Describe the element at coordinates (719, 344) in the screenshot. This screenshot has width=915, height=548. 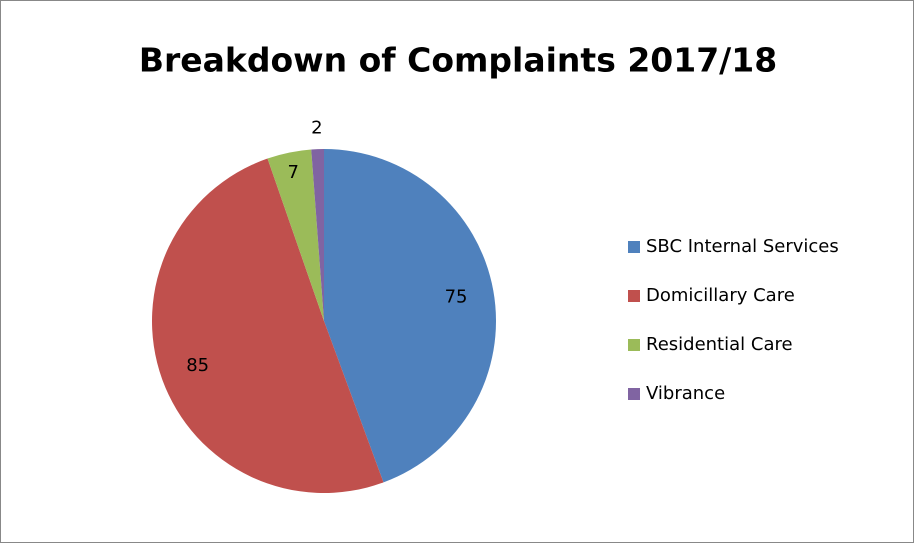
I see `legend-label: Residential Care` at that location.